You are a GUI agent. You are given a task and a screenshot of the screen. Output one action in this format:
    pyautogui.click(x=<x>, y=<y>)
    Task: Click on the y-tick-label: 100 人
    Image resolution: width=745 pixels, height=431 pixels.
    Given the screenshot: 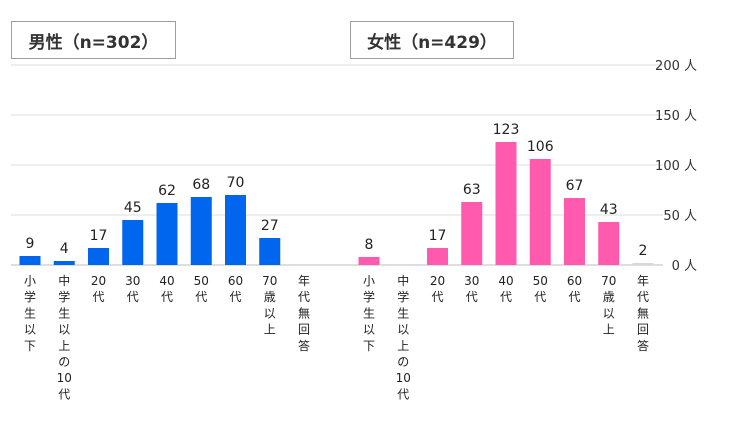 What is the action you would take?
    pyautogui.click(x=676, y=166)
    